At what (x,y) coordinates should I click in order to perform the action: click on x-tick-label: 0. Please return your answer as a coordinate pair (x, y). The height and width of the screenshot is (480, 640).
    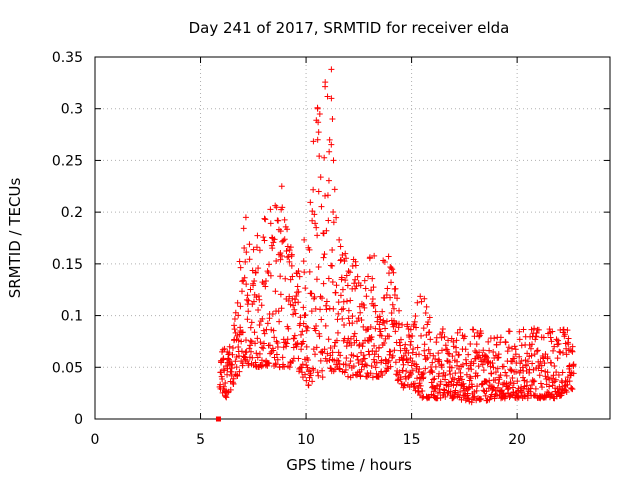
    Looking at the image, I should click on (95, 440).